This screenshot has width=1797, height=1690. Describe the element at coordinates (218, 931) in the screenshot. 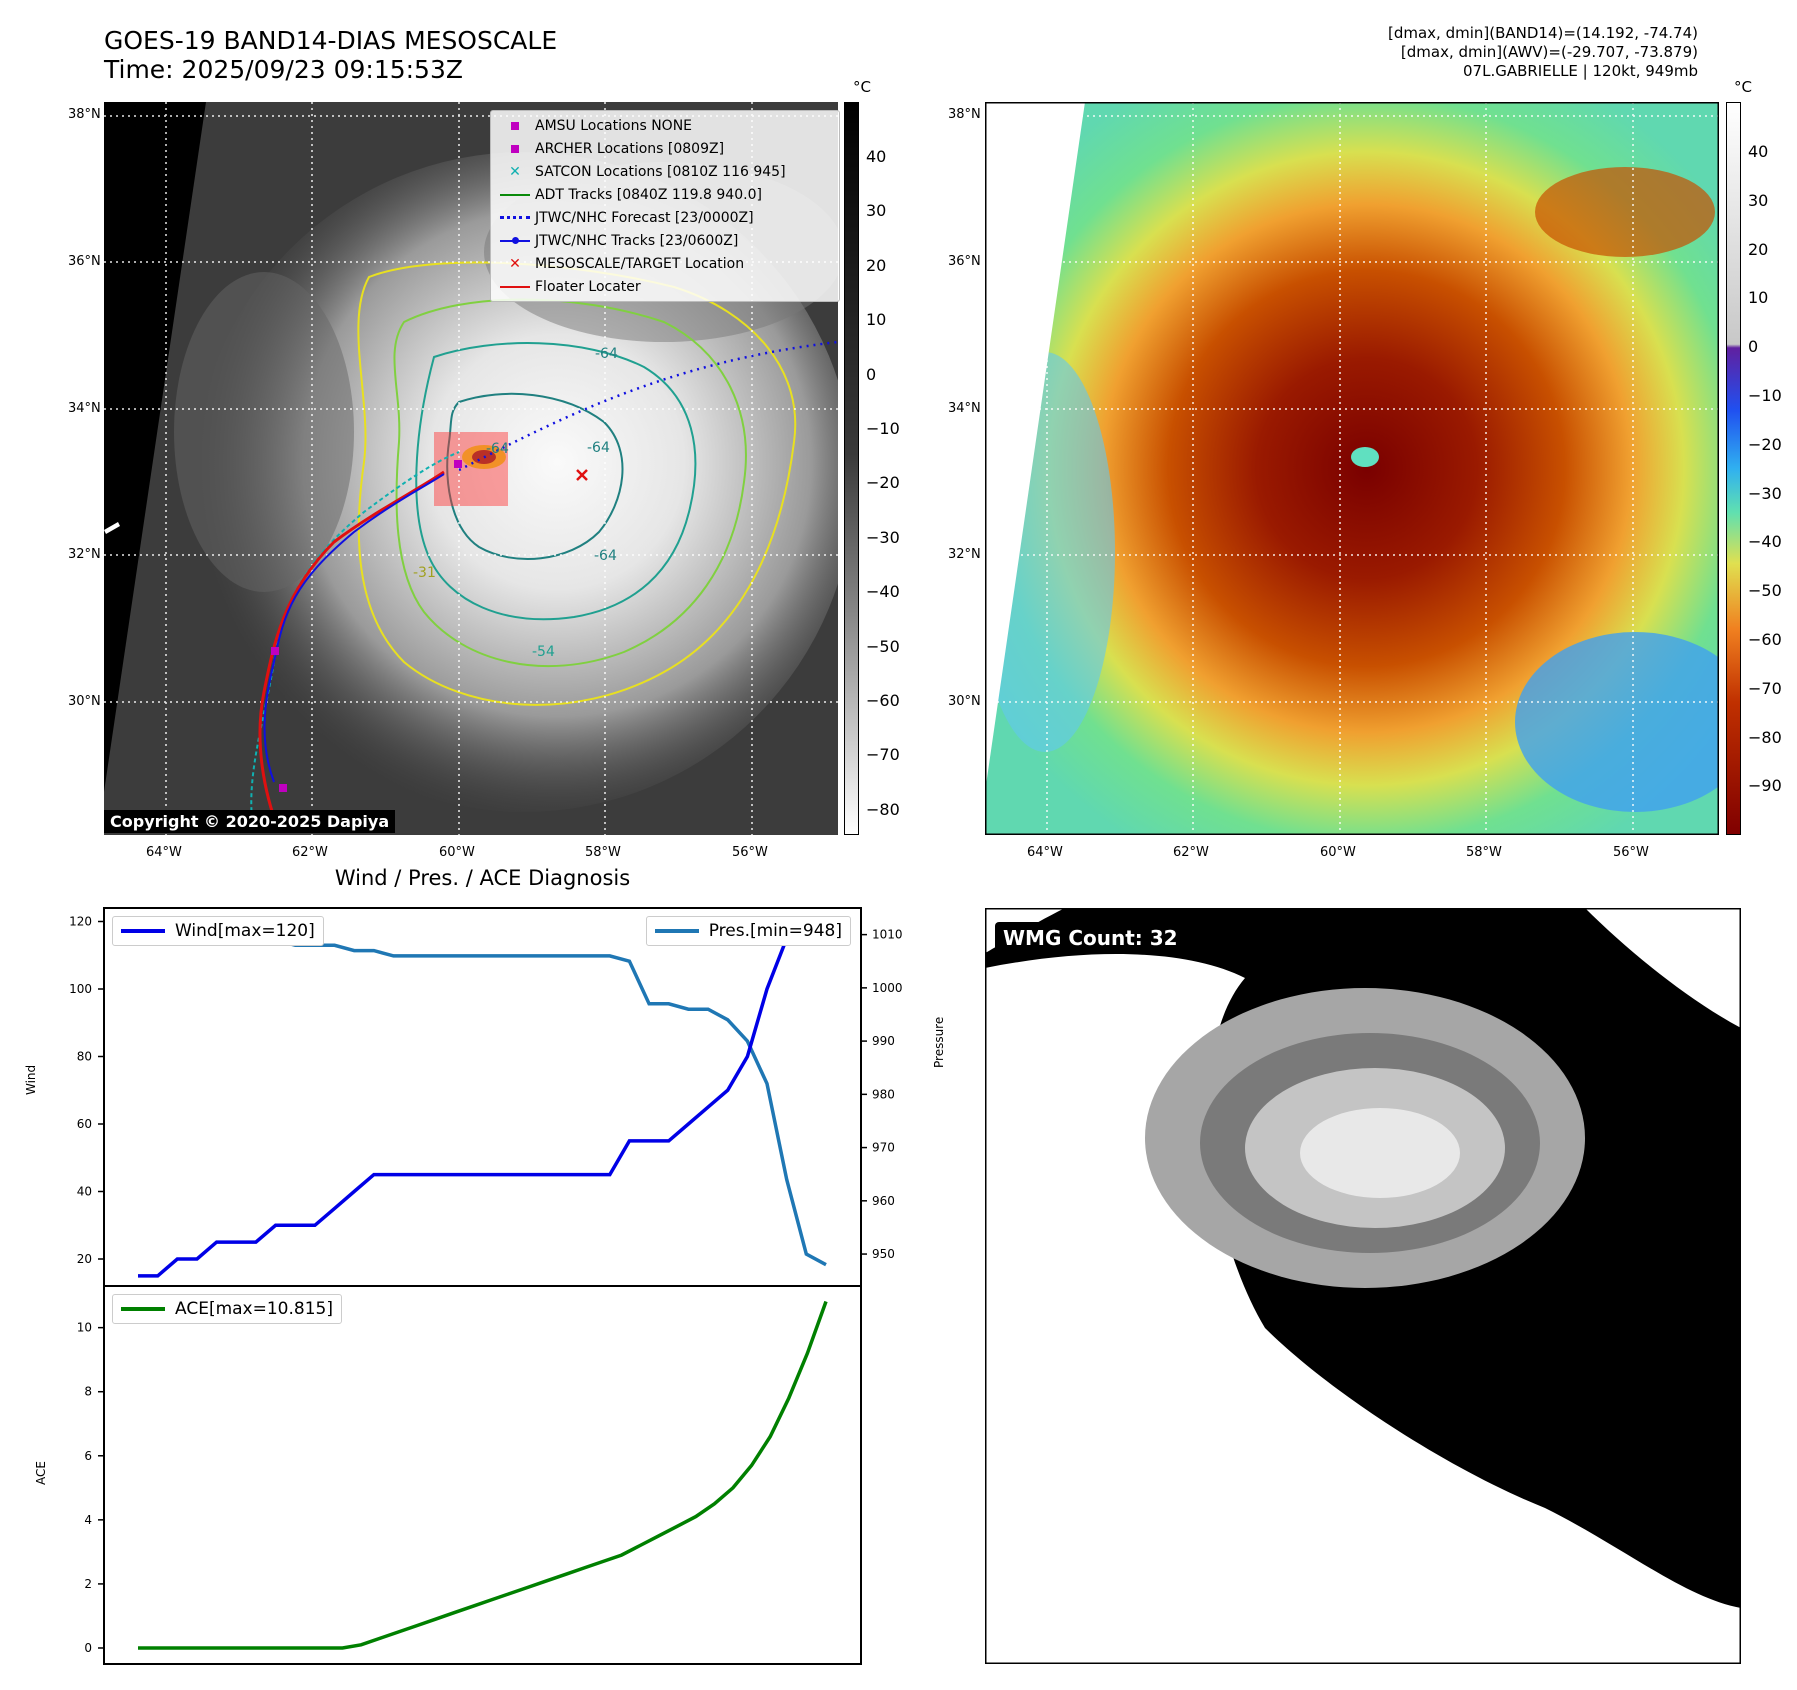

I see `wind-legend: Wind[max=120]` at that location.